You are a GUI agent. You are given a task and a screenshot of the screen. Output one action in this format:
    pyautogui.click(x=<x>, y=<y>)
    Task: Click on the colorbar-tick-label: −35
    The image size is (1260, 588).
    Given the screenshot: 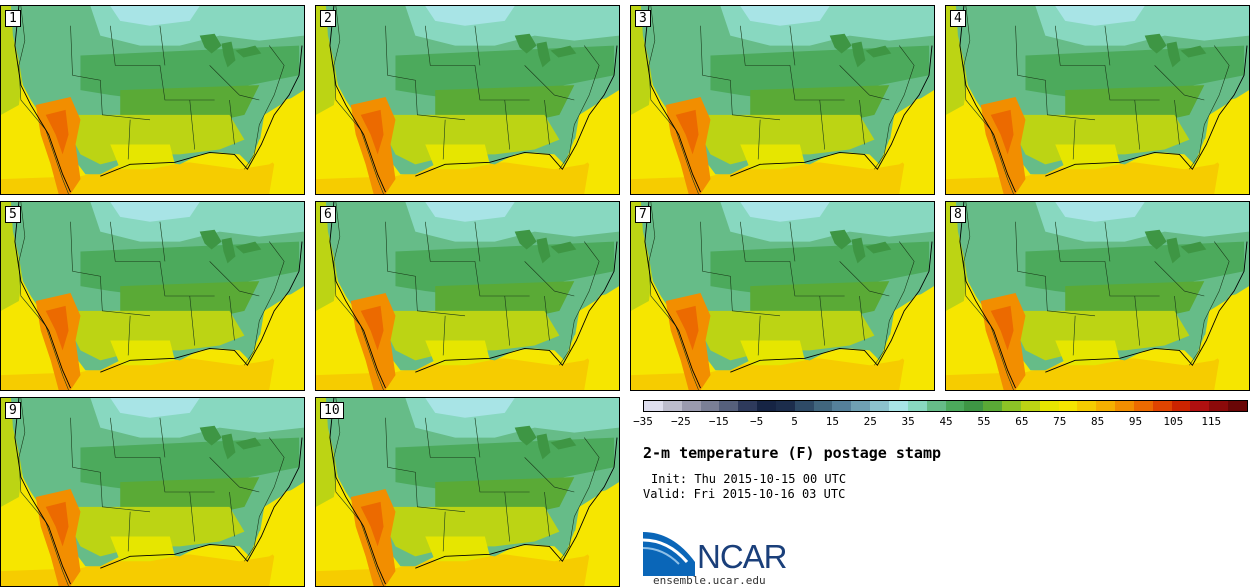 What is the action you would take?
    pyautogui.click(x=643, y=421)
    